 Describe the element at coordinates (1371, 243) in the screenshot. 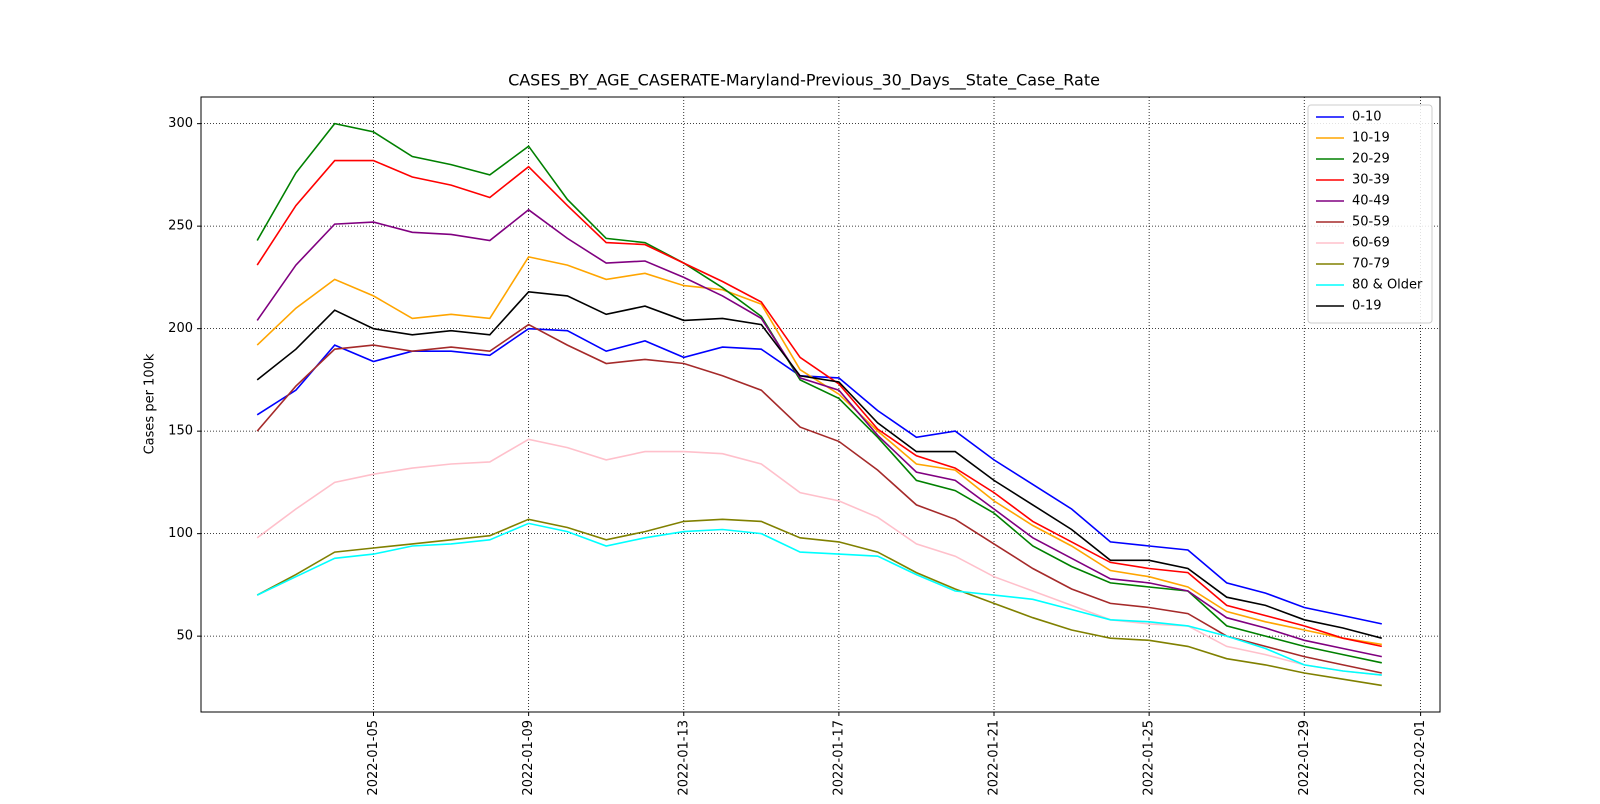

I see `legend-label: 60-69` at that location.